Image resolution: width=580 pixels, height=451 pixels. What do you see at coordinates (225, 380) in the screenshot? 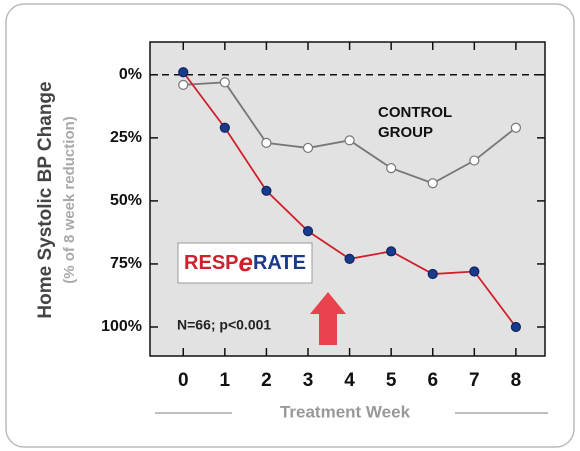
I see `x-tick-label: 1` at bounding box center [225, 380].